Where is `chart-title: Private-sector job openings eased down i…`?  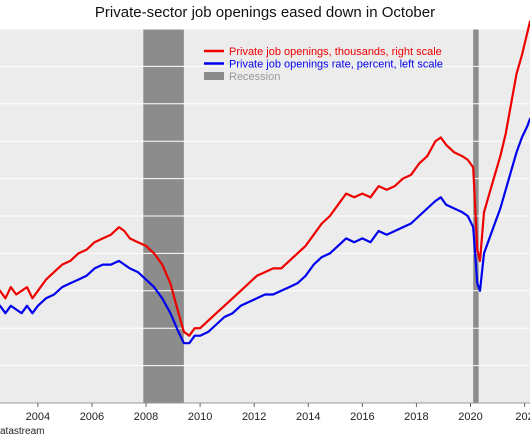
chart-title: Private-sector job openings eased down i… is located at coordinates (265, 12).